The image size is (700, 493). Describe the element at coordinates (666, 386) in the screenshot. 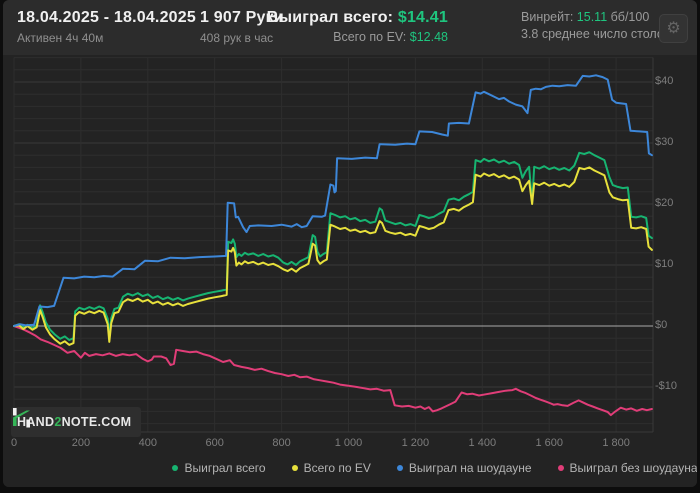

I see `y-axis-label: -$10` at that location.